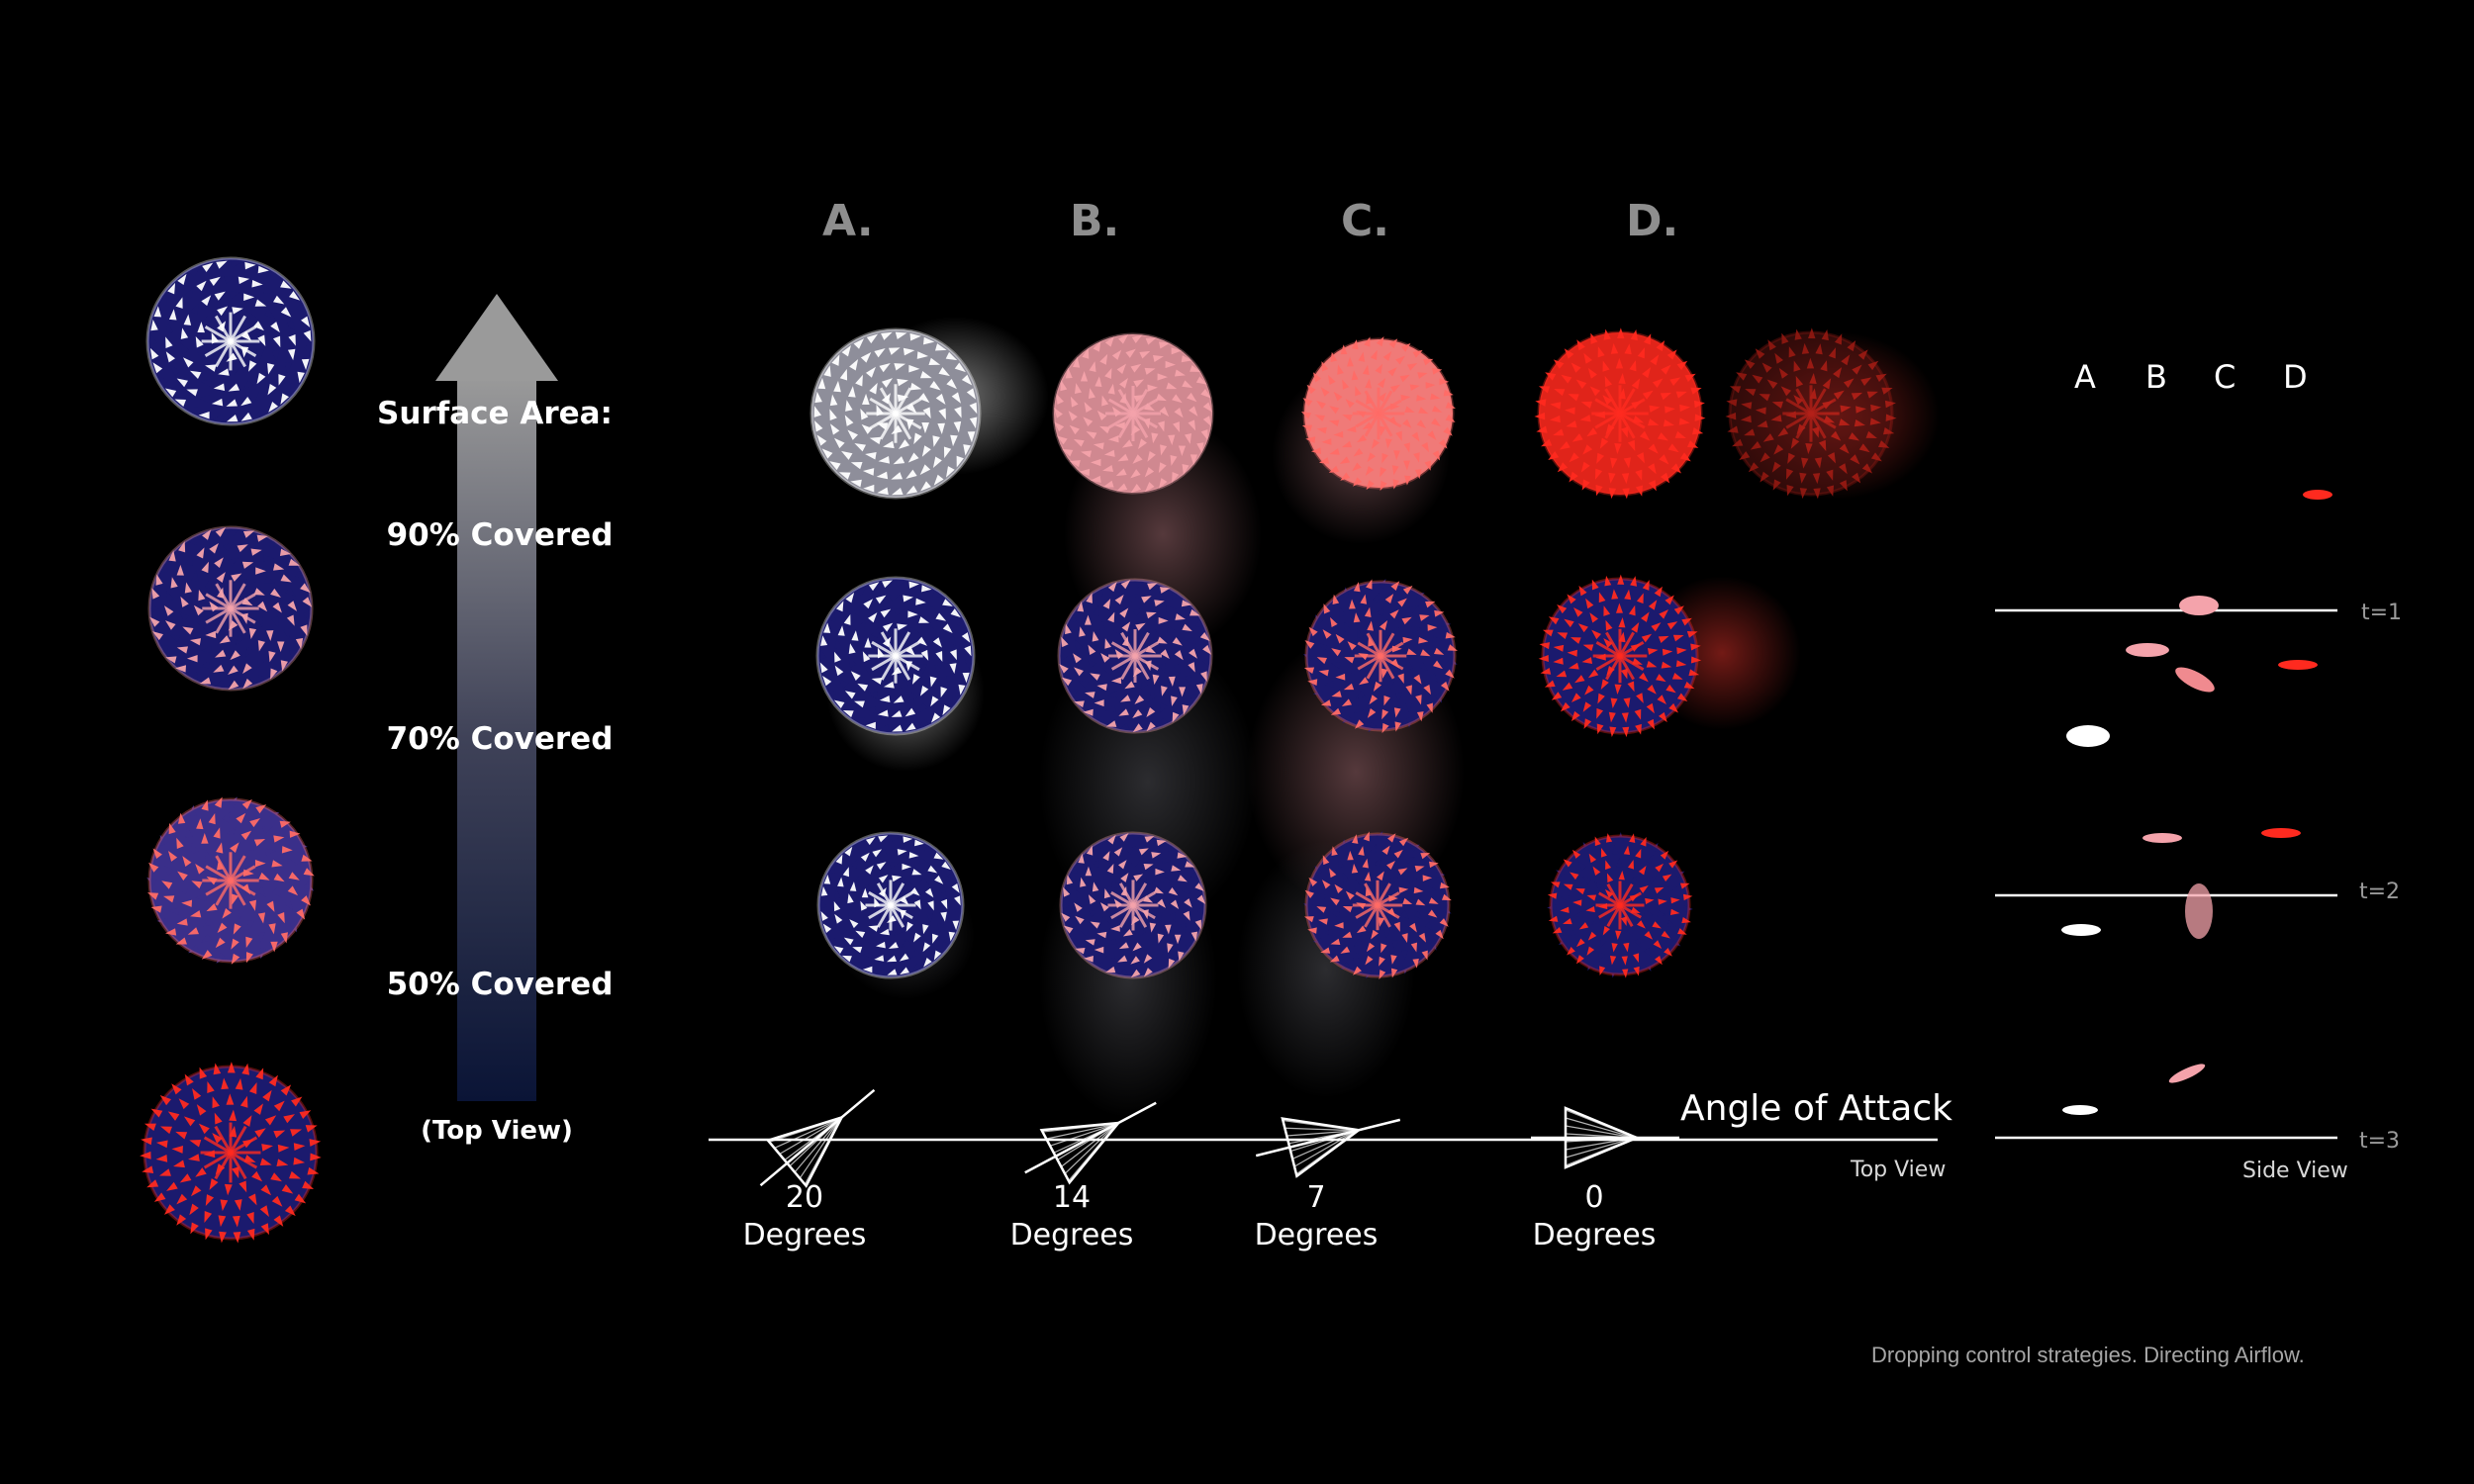 This screenshot has height=1484, width=2474. Describe the element at coordinates (1620, 905) in the screenshot. I see `sphere-d-row3` at that location.